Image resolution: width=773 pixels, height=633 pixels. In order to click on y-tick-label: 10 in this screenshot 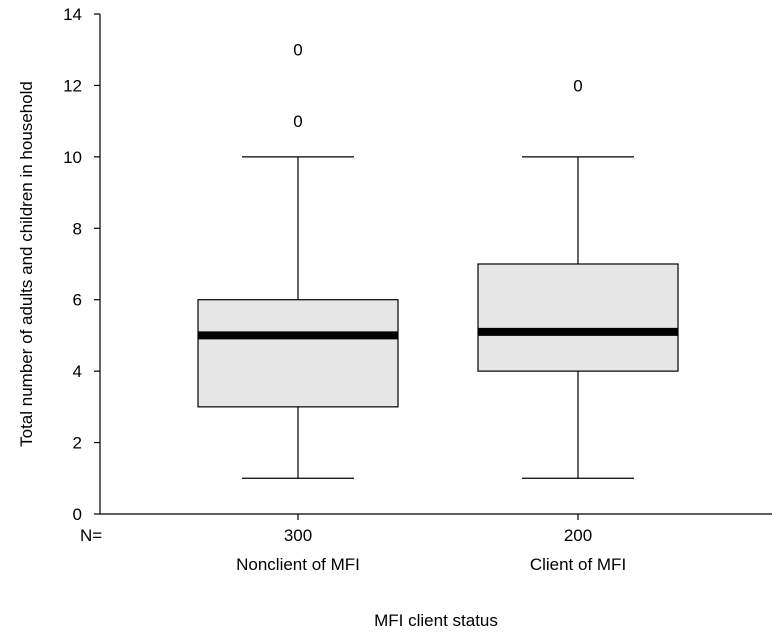, I will do `click(72, 157)`.